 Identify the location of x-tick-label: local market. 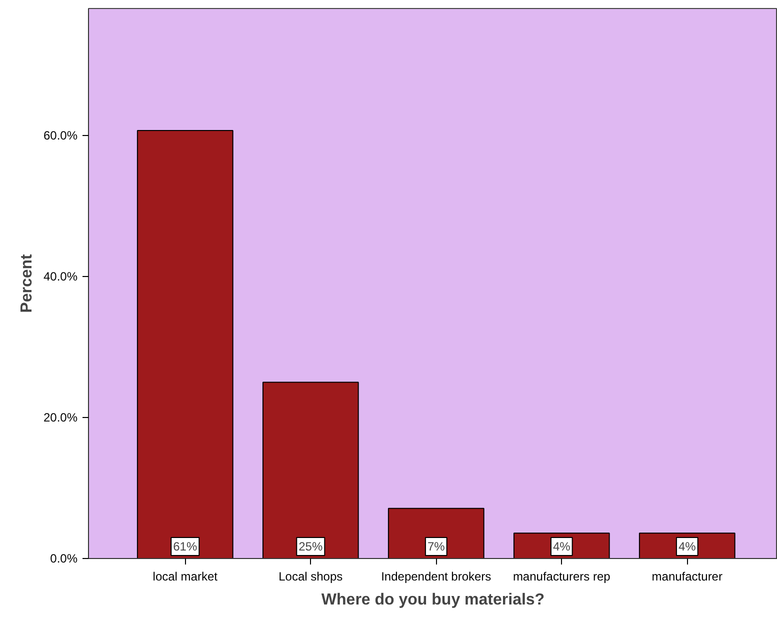
(185, 577).